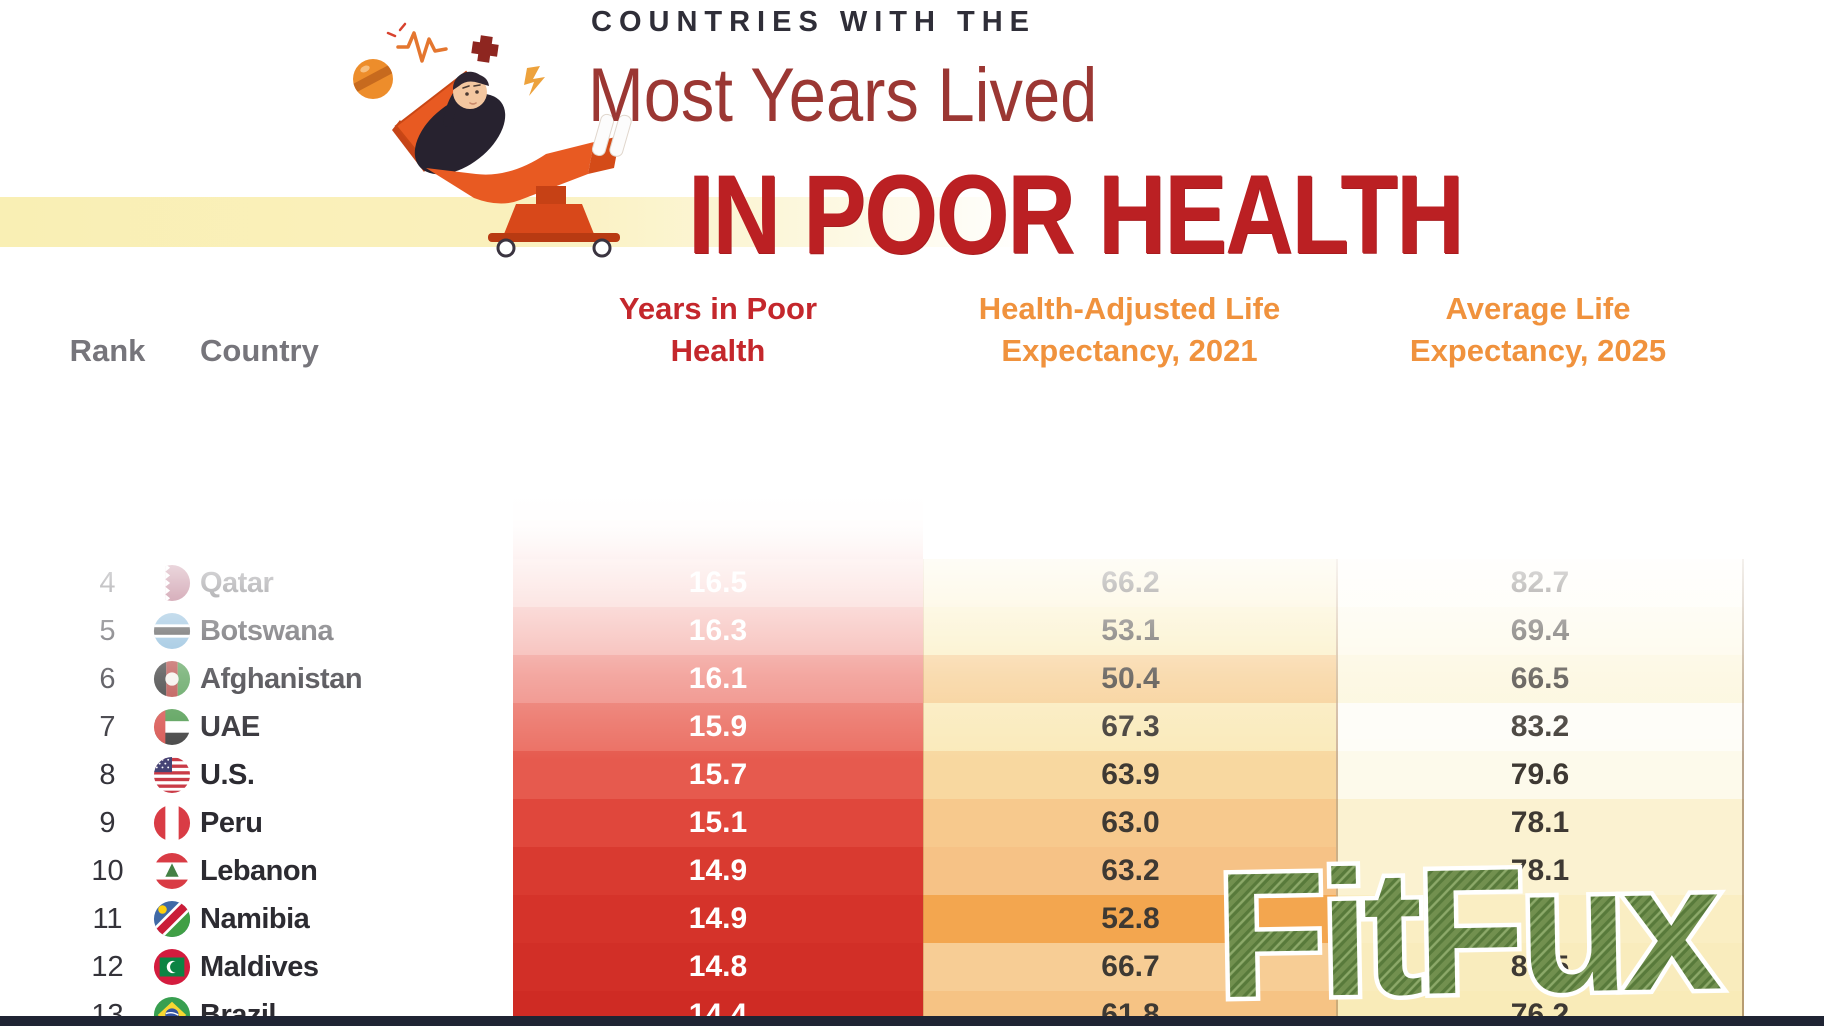  I want to click on column-header-country: Country, so click(259, 350).